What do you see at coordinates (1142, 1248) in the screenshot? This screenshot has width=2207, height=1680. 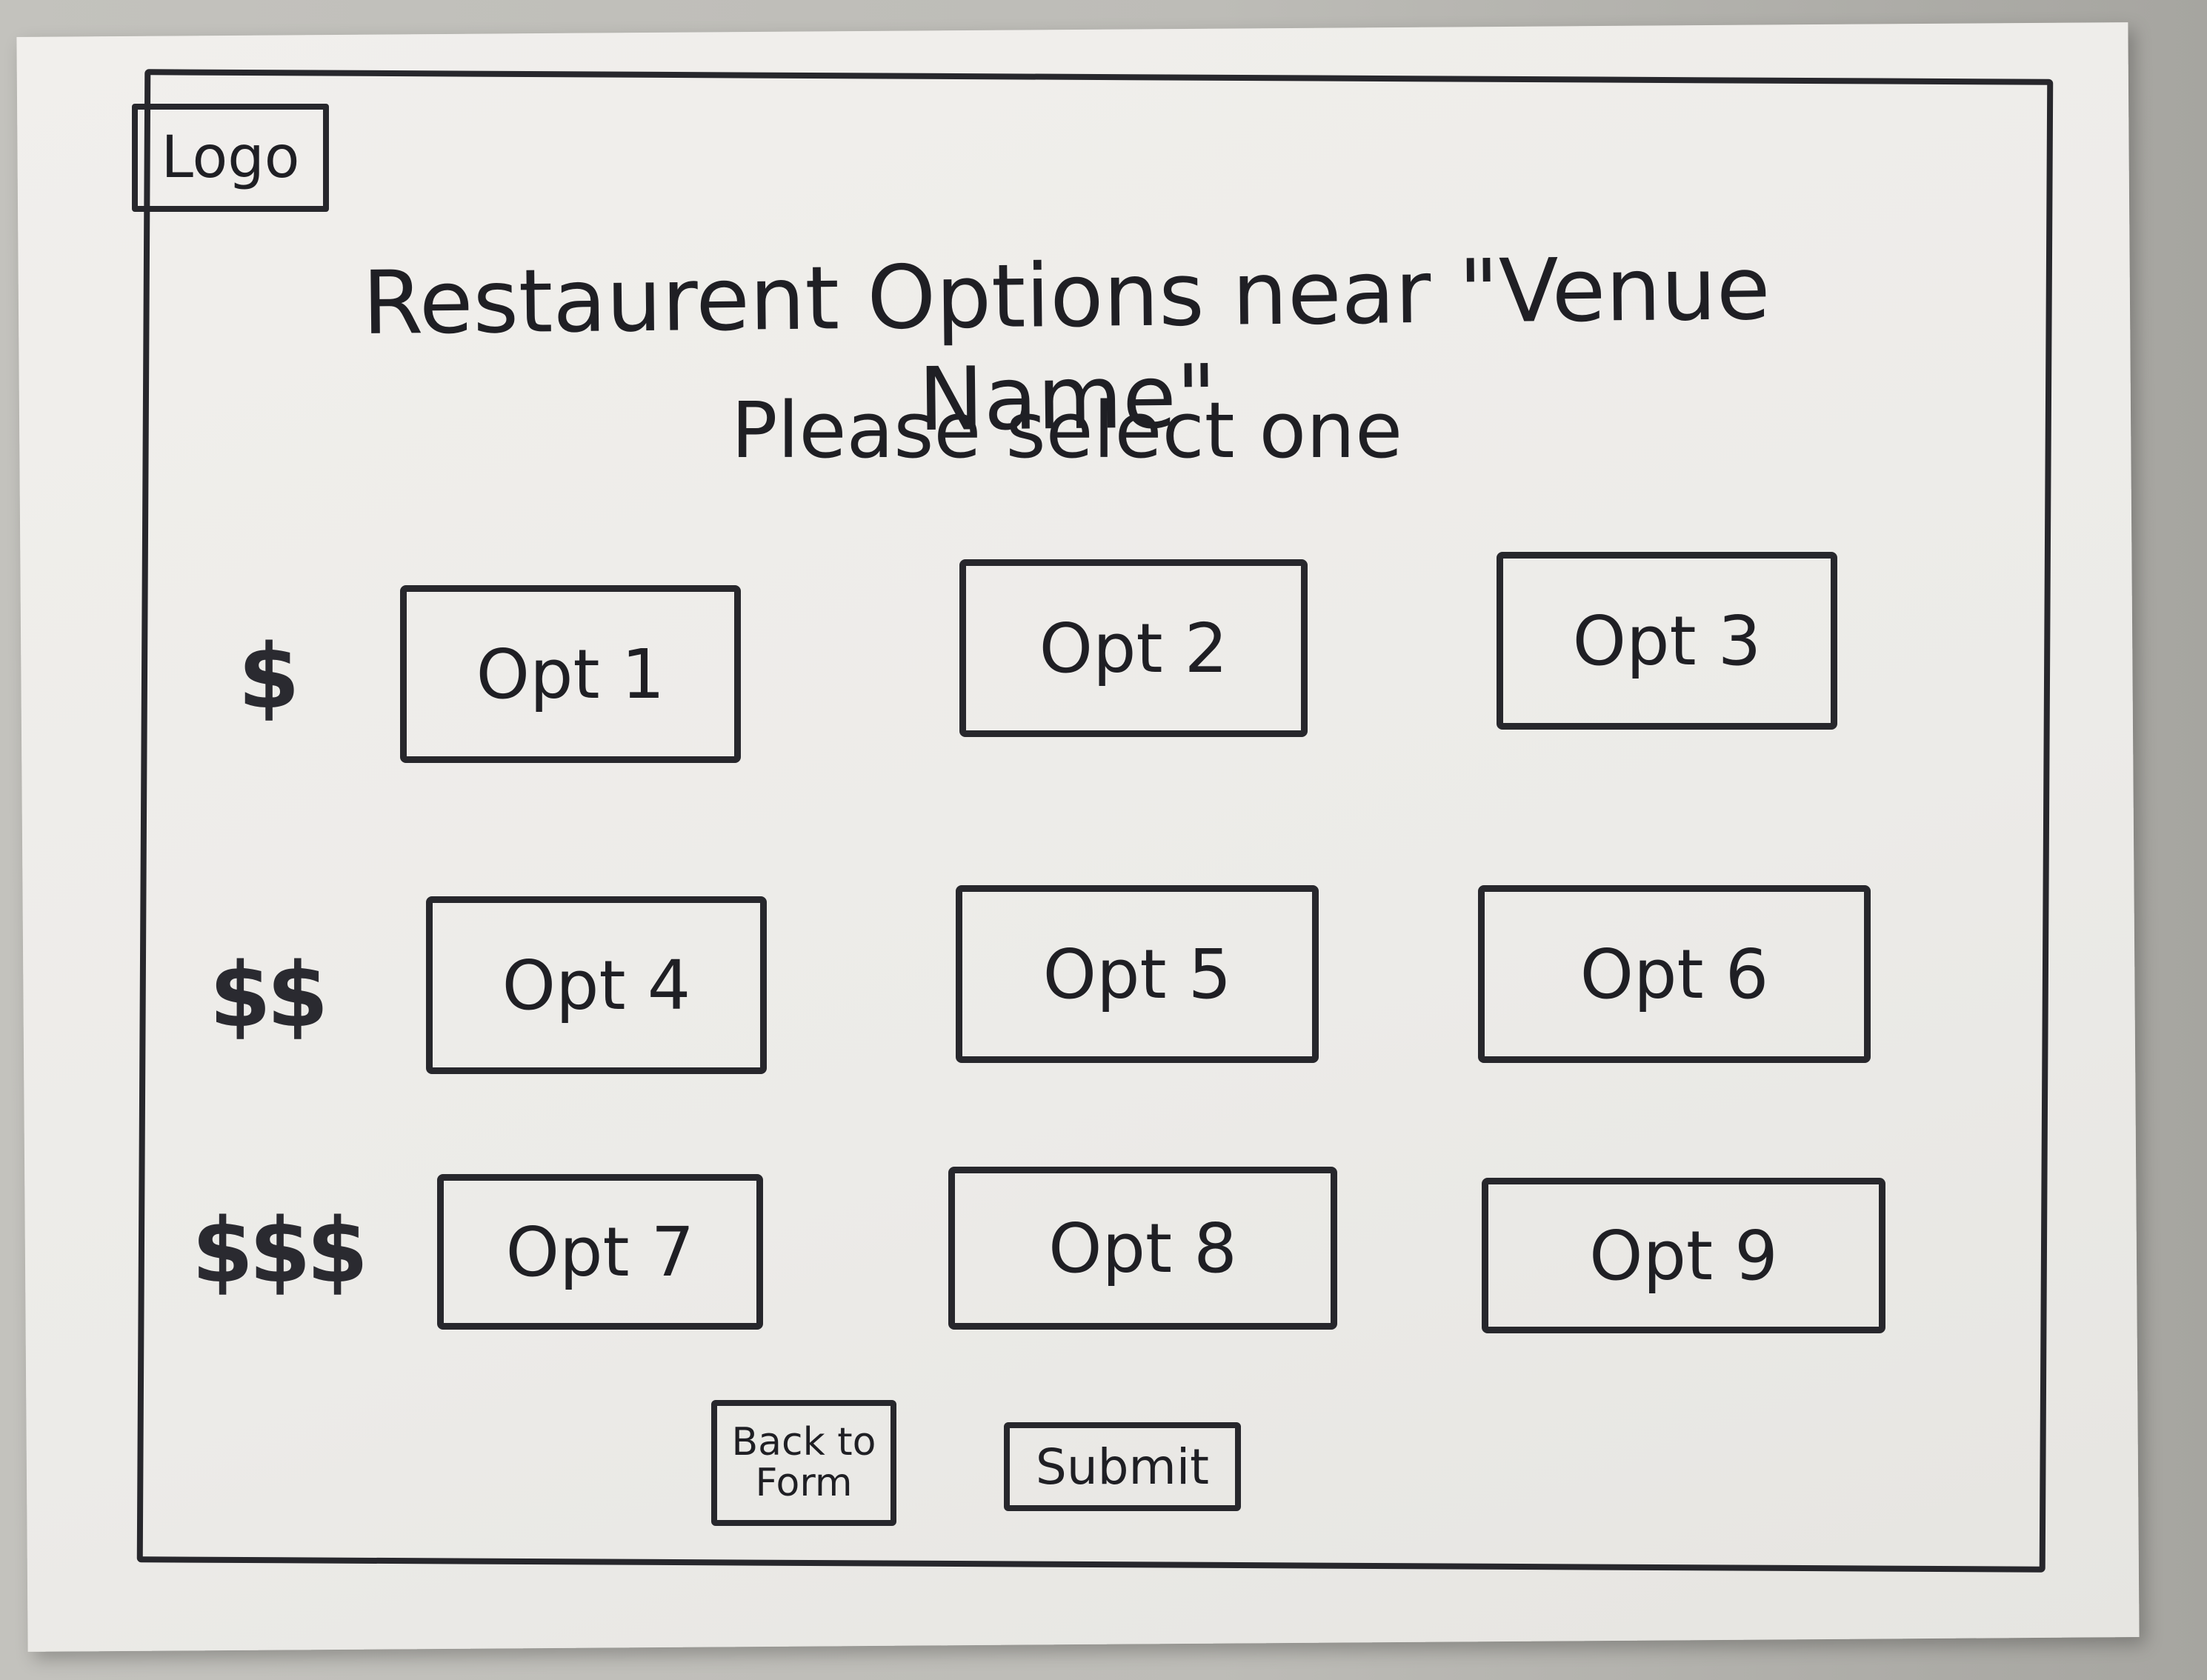 I see `restaurant-option-8: Opt 8` at bounding box center [1142, 1248].